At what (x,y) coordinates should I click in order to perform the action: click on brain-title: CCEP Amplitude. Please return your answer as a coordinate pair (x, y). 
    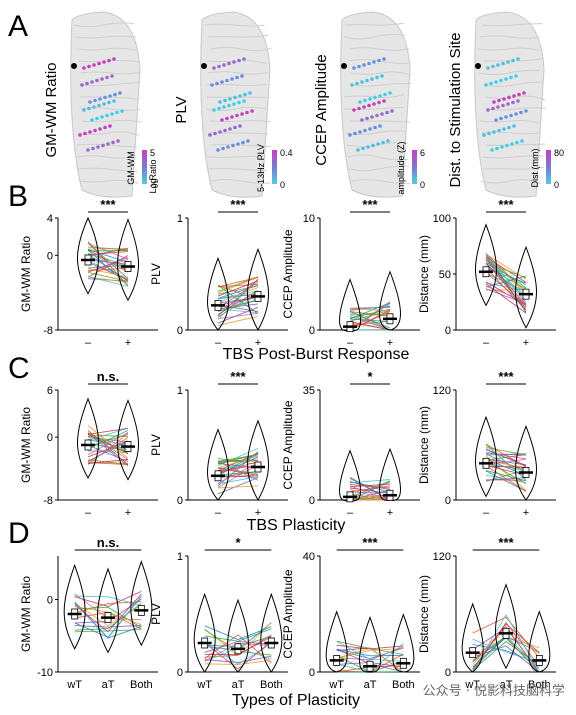
    Looking at the image, I should click on (321, 109).